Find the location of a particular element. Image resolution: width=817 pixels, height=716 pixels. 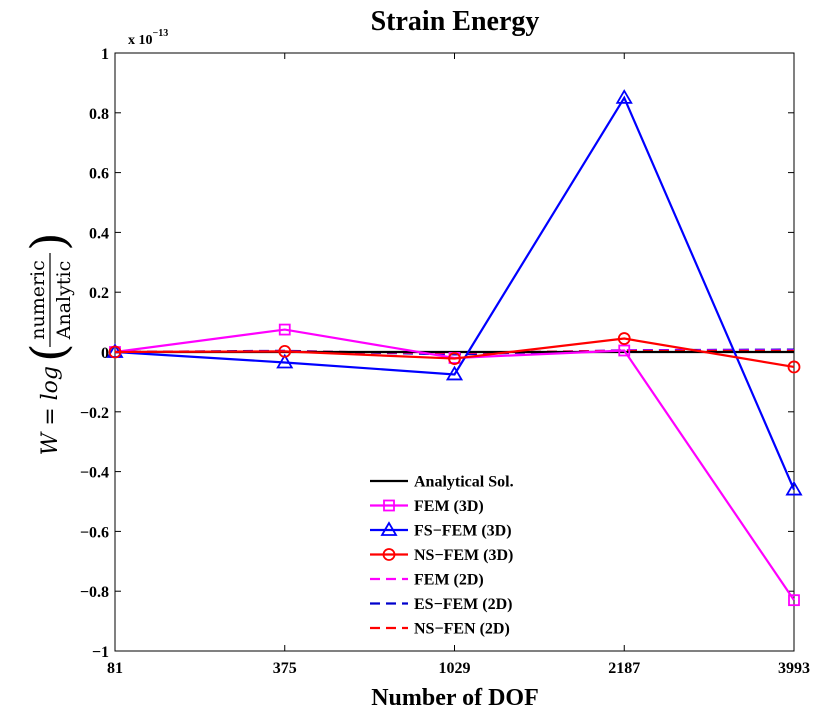

x-axis-label: Number of DOF is located at coordinates (455, 698).